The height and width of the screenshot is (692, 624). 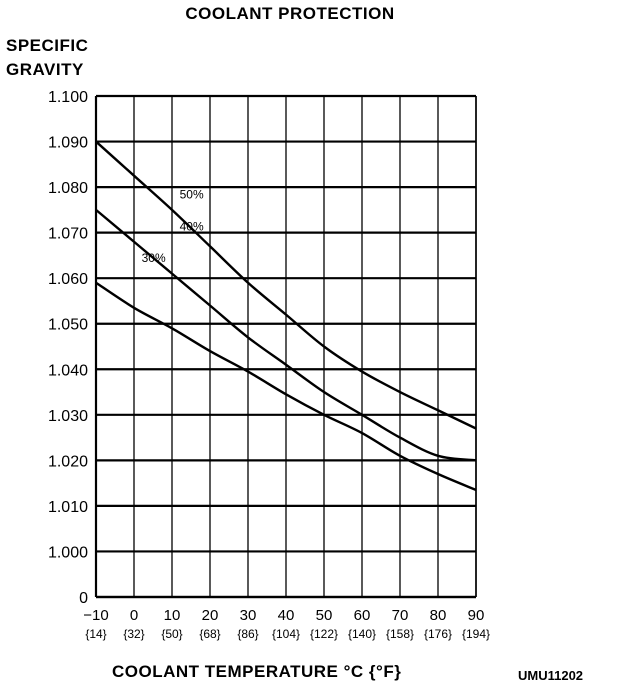 I want to click on y-tick-label: 1.090, so click(x=68, y=143).